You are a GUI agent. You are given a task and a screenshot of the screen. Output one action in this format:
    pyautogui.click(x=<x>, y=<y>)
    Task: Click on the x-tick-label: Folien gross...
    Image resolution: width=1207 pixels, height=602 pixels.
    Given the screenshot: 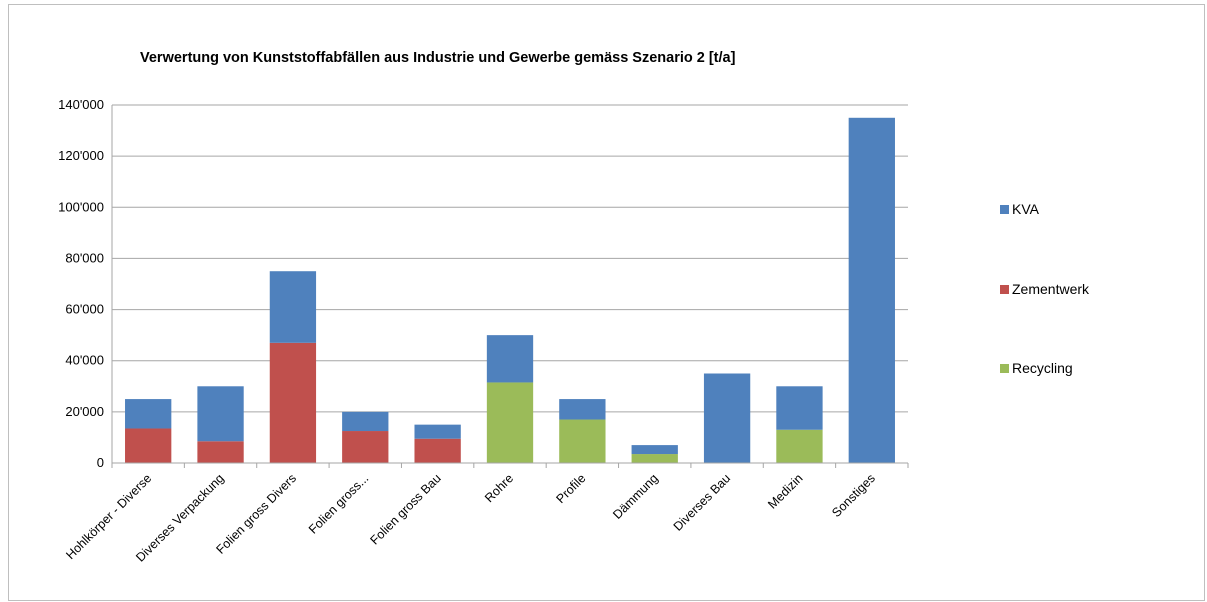 What is the action you would take?
    pyautogui.click(x=338, y=503)
    